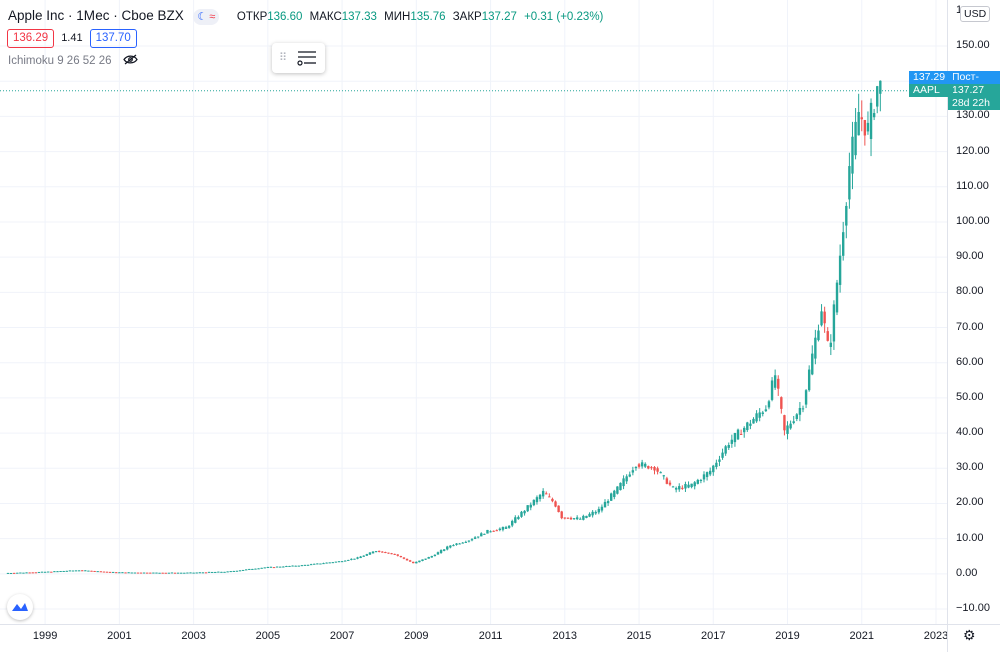 This screenshot has height=652, width=1000. What do you see at coordinates (307, 58) in the screenshot?
I see `object-tree-icon` at bounding box center [307, 58].